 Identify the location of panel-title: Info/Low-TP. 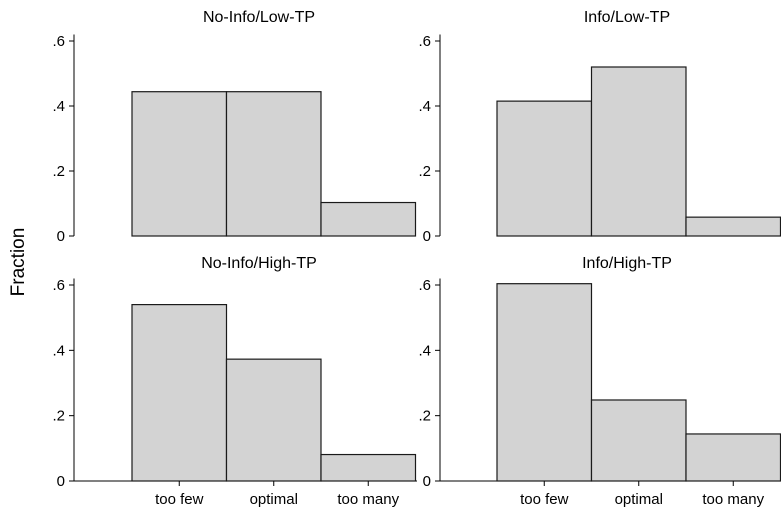
(627, 17).